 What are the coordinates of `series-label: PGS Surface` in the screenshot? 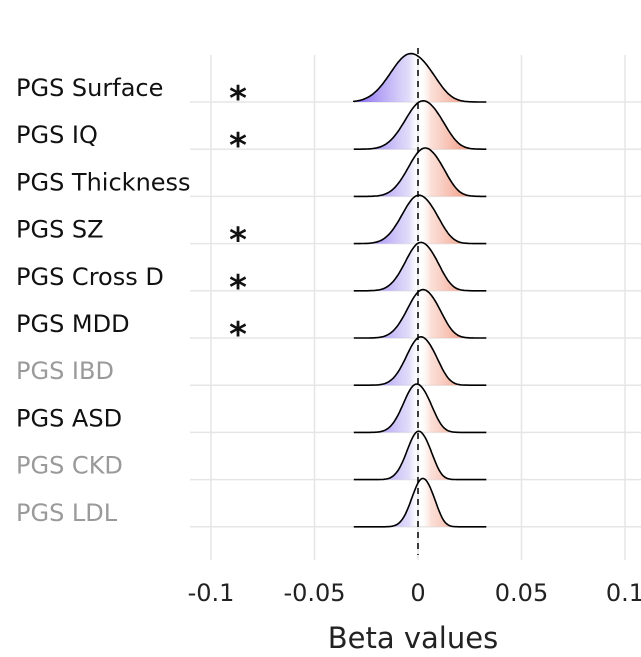 It's located at (89, 88).